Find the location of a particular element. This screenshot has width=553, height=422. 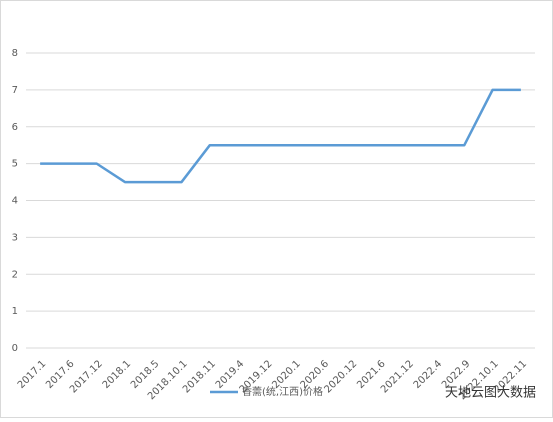

y-tick-label: 5 is located at coordinates (15, 164).